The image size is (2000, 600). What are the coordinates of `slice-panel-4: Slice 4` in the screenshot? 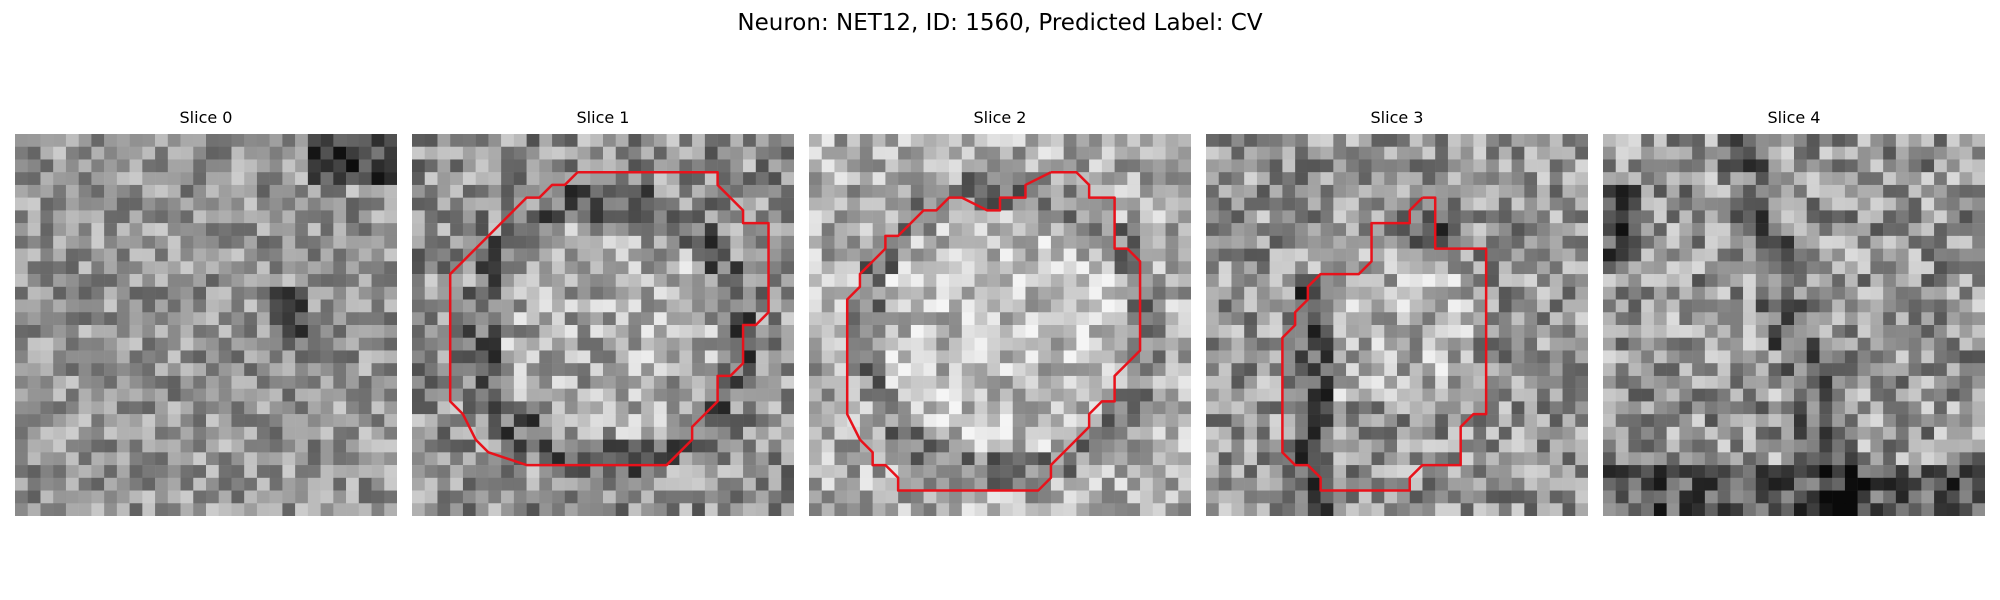 It's located at (1794, 312).